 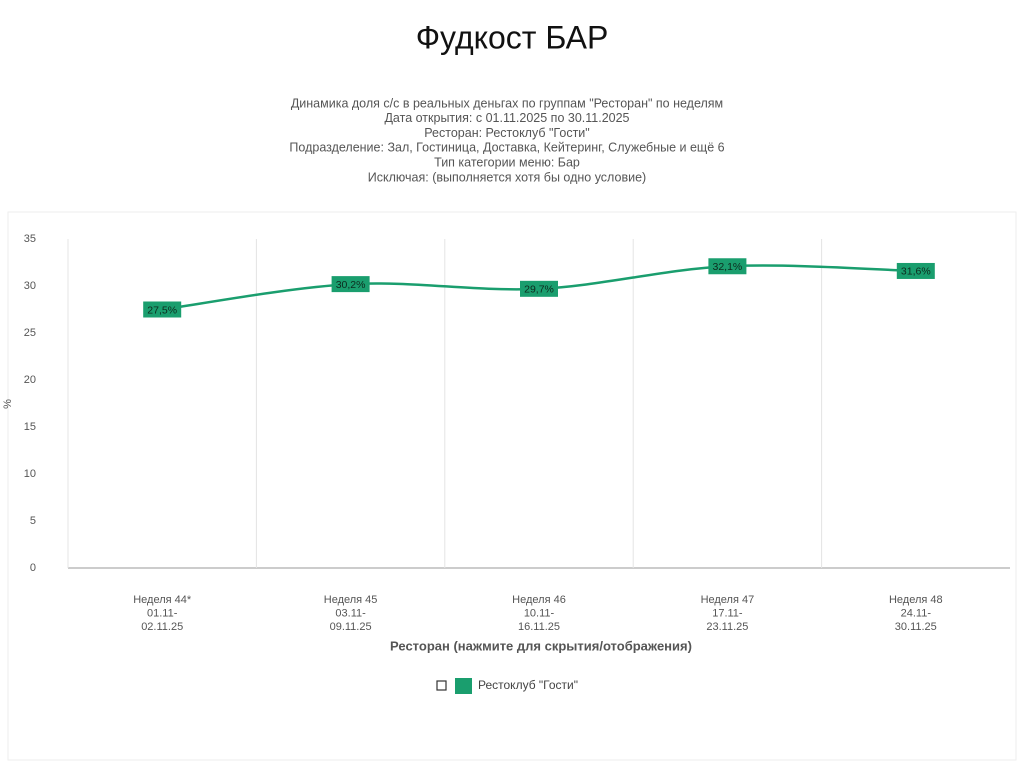 What do you see at coordinates (916, 613) in the screenshot?
I see `x-tick-label: 24.11-` at bounding box center [916, 613].